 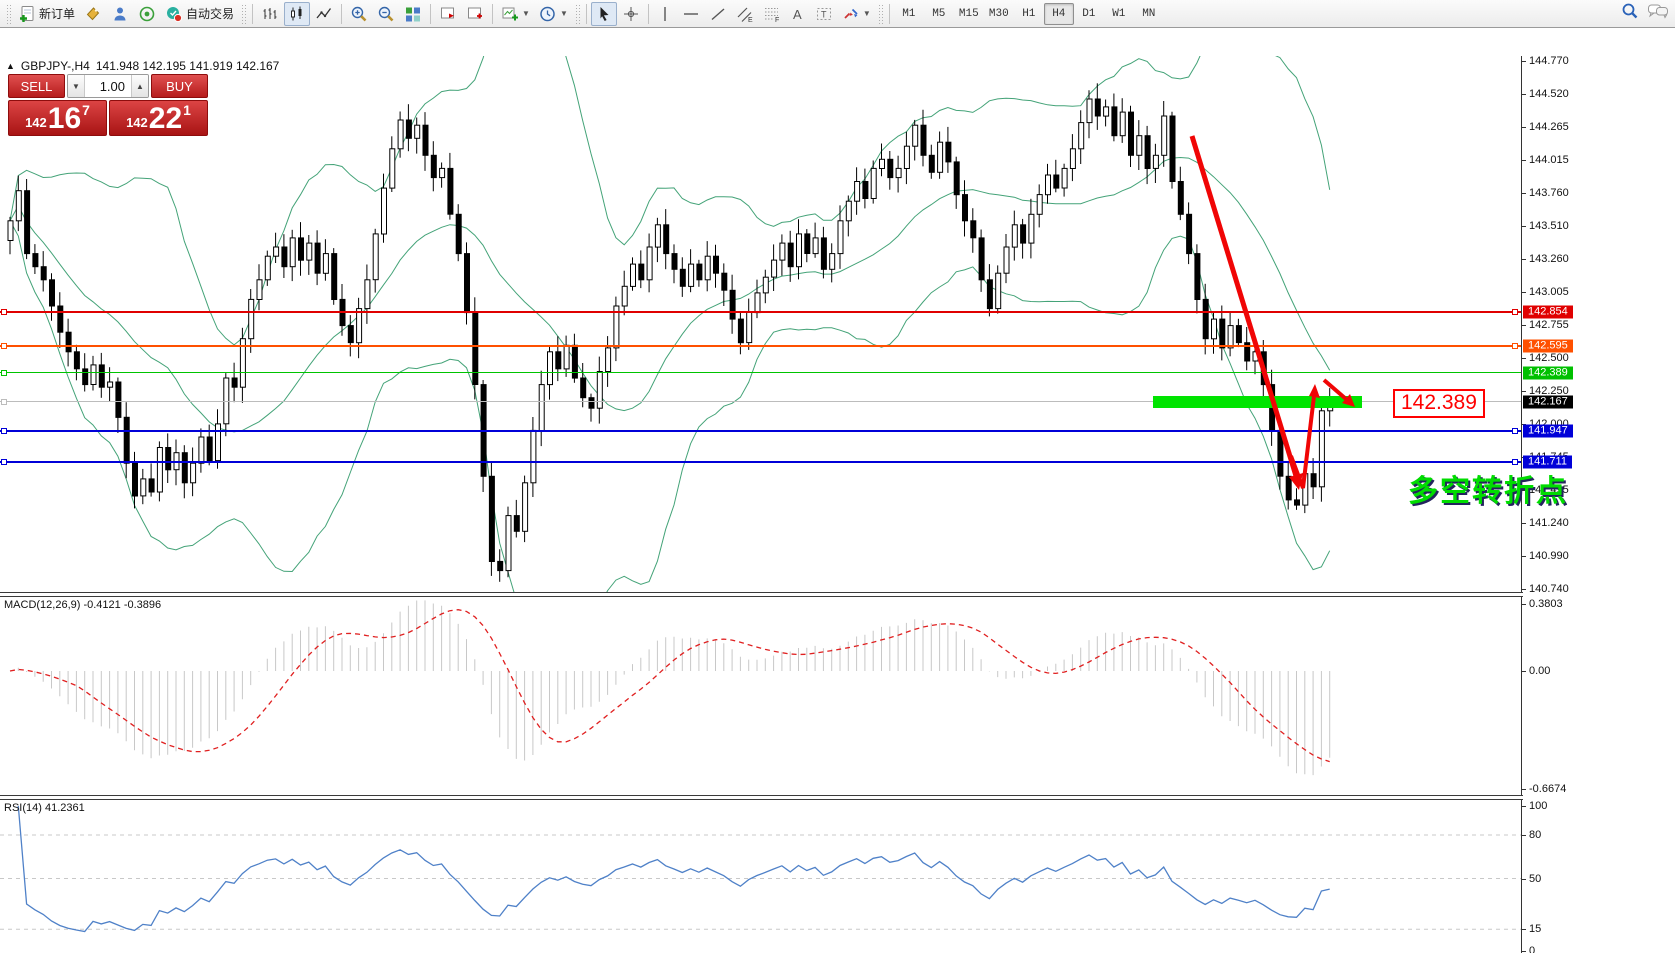 I want to click on cursor-button, so click(x=603, y=13).